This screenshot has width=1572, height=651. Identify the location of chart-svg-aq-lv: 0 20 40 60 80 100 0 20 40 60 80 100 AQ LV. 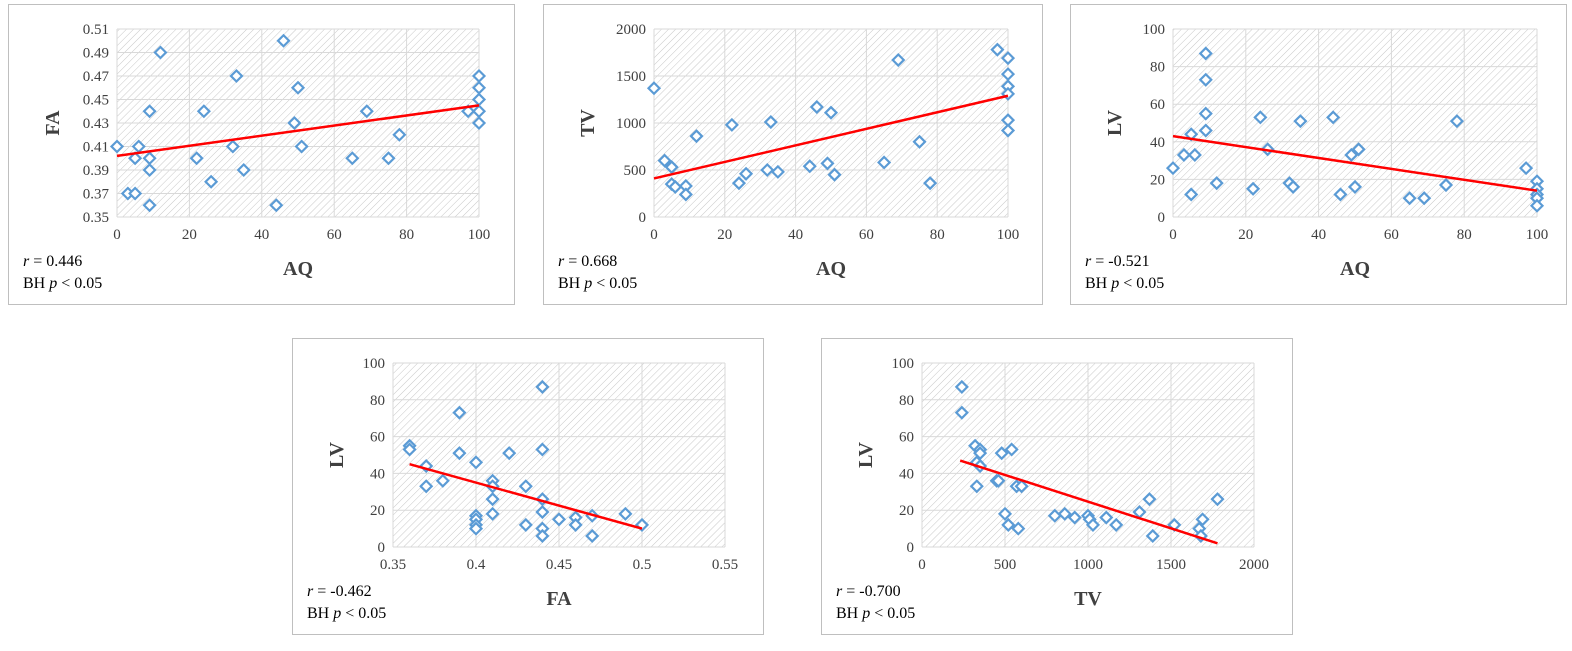
(1326, 151).